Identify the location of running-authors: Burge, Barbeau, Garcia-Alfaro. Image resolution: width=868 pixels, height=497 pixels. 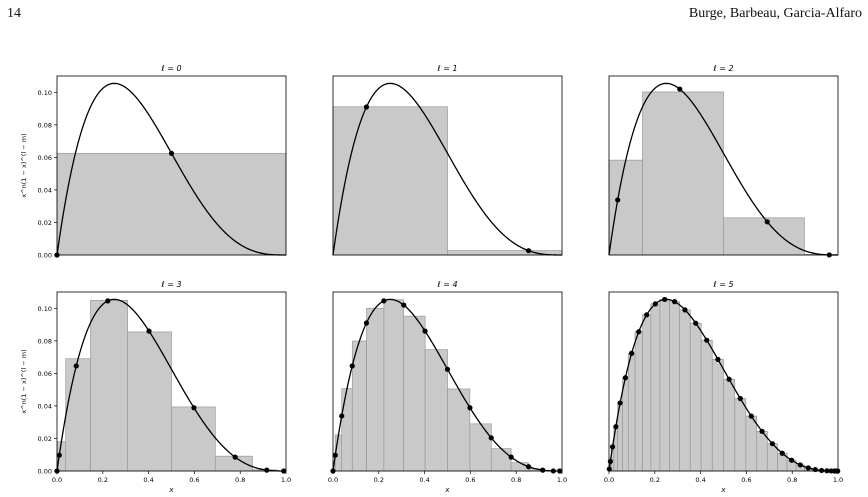
(775, 13).